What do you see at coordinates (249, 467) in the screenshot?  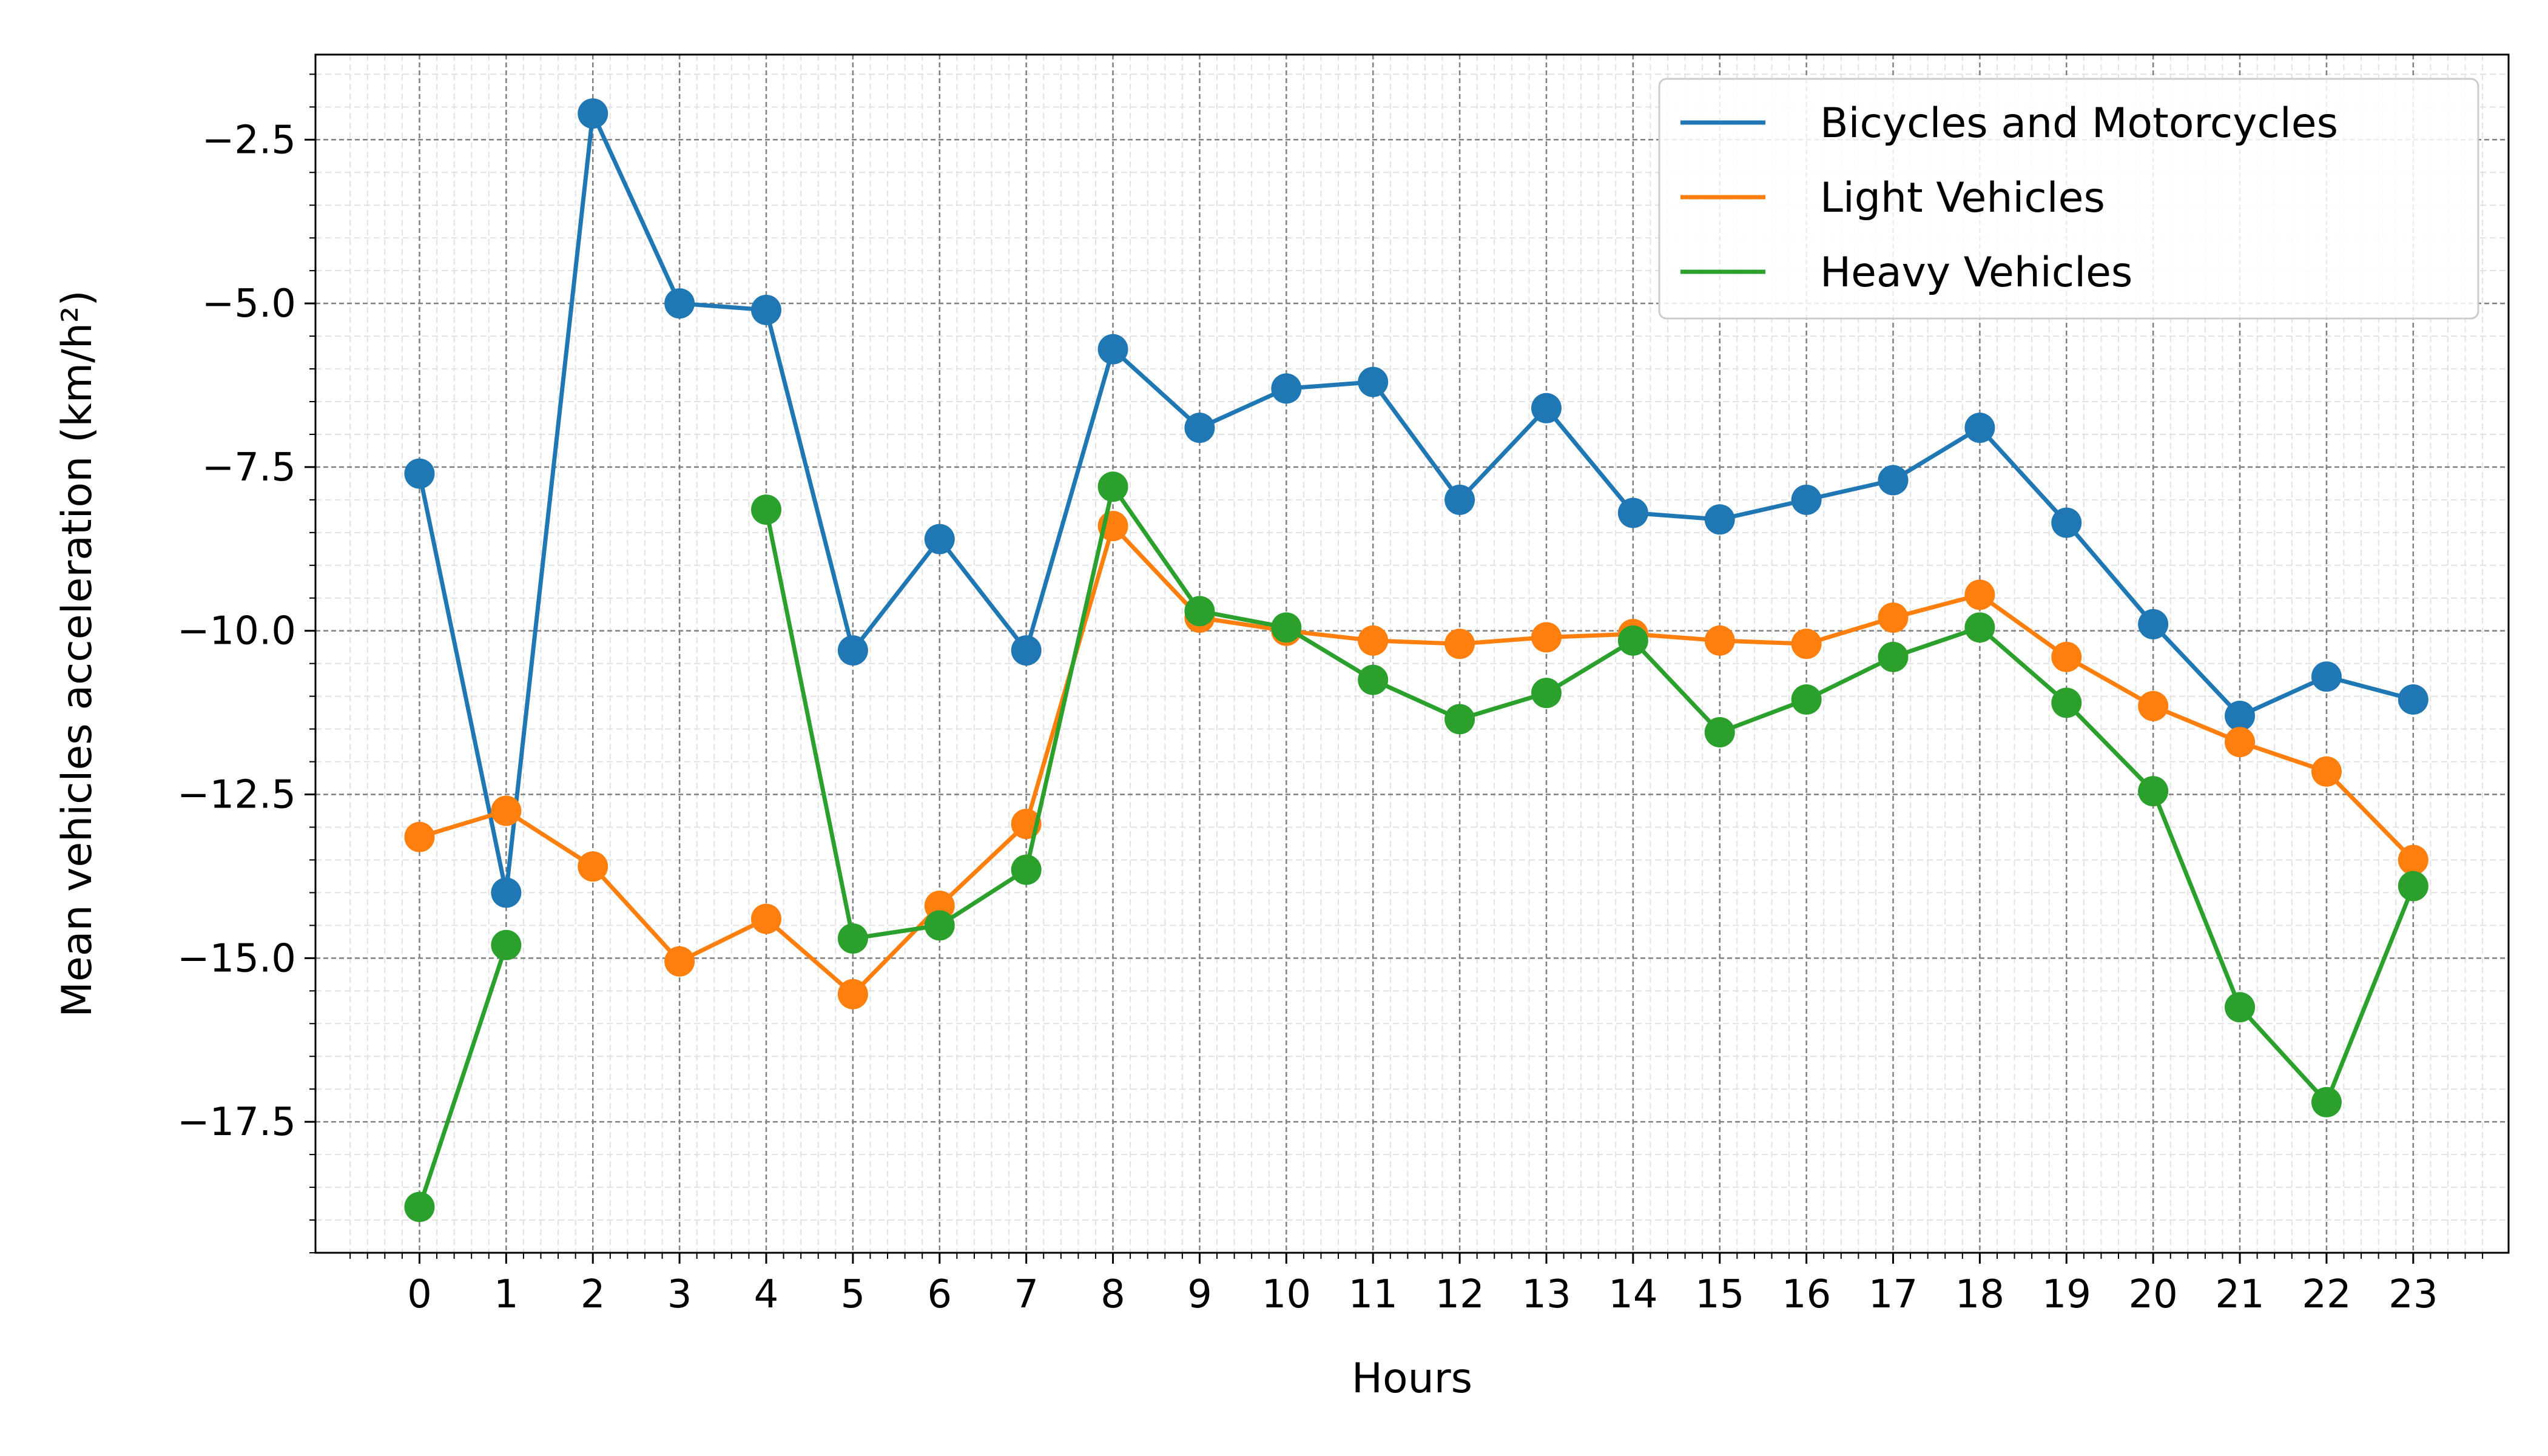 I see `y-tick-label: −7.5` at bounding box center [249, 467].